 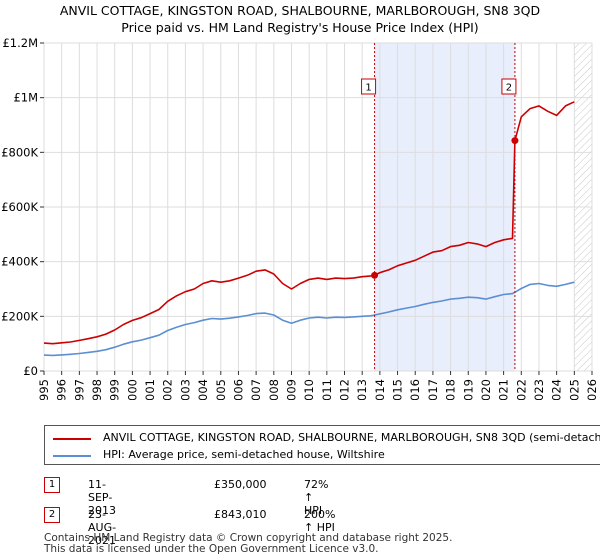 I want to click on x-tick-label: 2020, so click(x=486, y=389).